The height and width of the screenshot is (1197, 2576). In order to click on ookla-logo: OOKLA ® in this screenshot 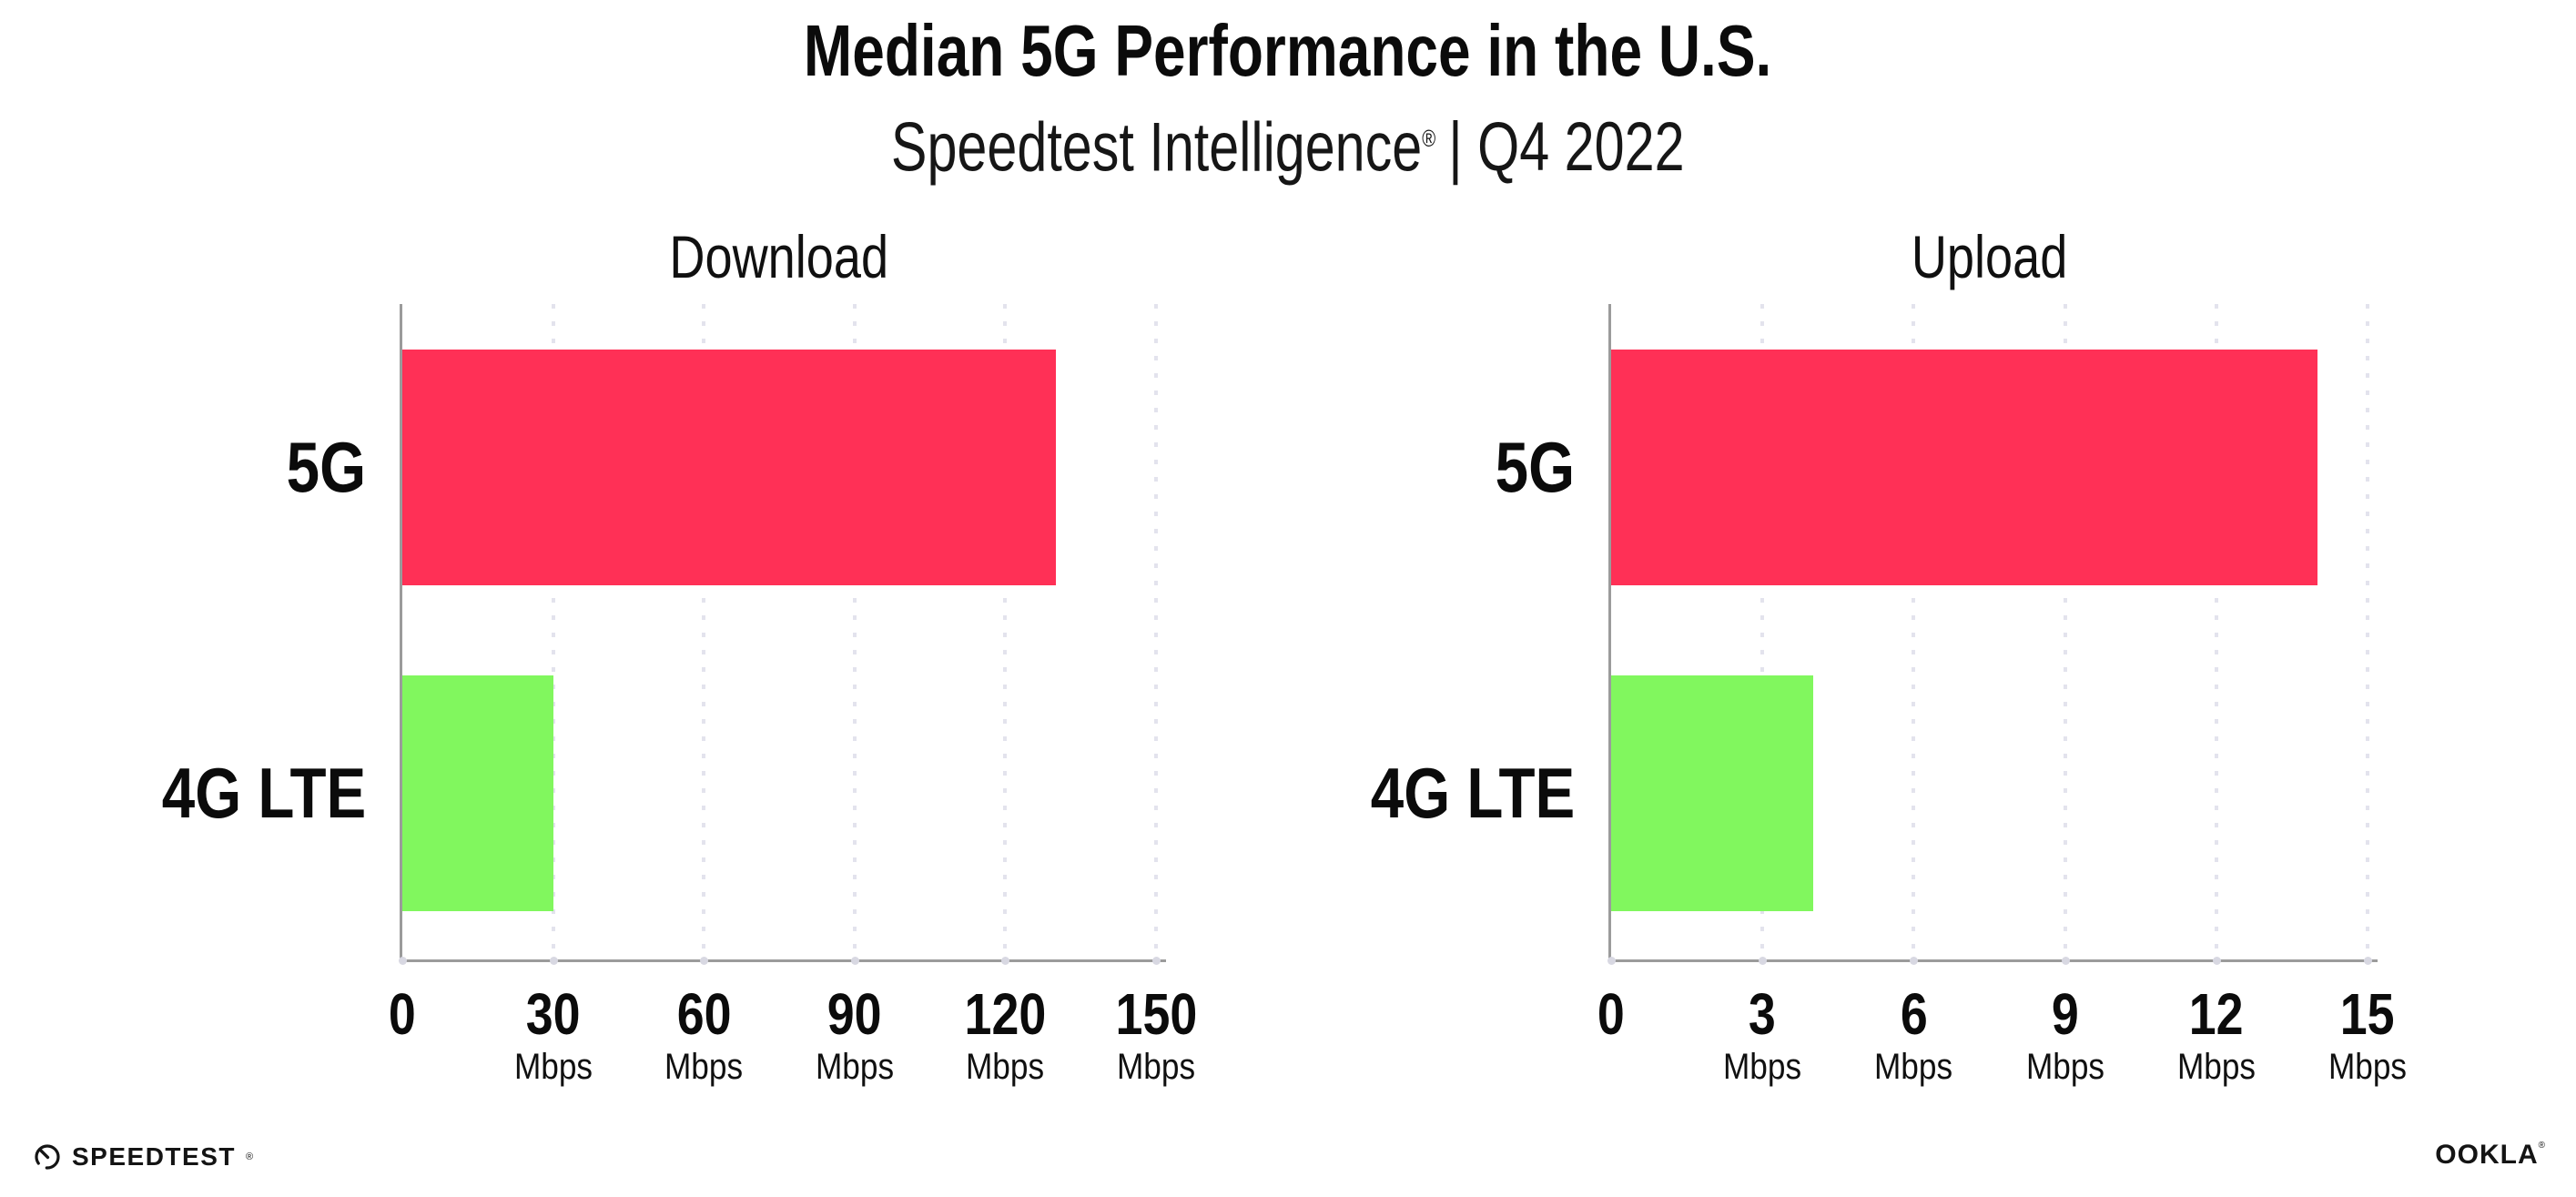, I will do `click(2490, 1155)`.